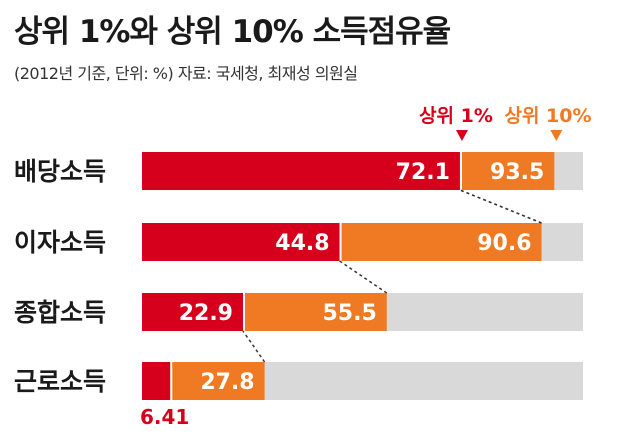 The image size is (640, 442). Describe the element at coordinates (556, 135) in the screenshot. I see `legend-top10-marker` at that location.